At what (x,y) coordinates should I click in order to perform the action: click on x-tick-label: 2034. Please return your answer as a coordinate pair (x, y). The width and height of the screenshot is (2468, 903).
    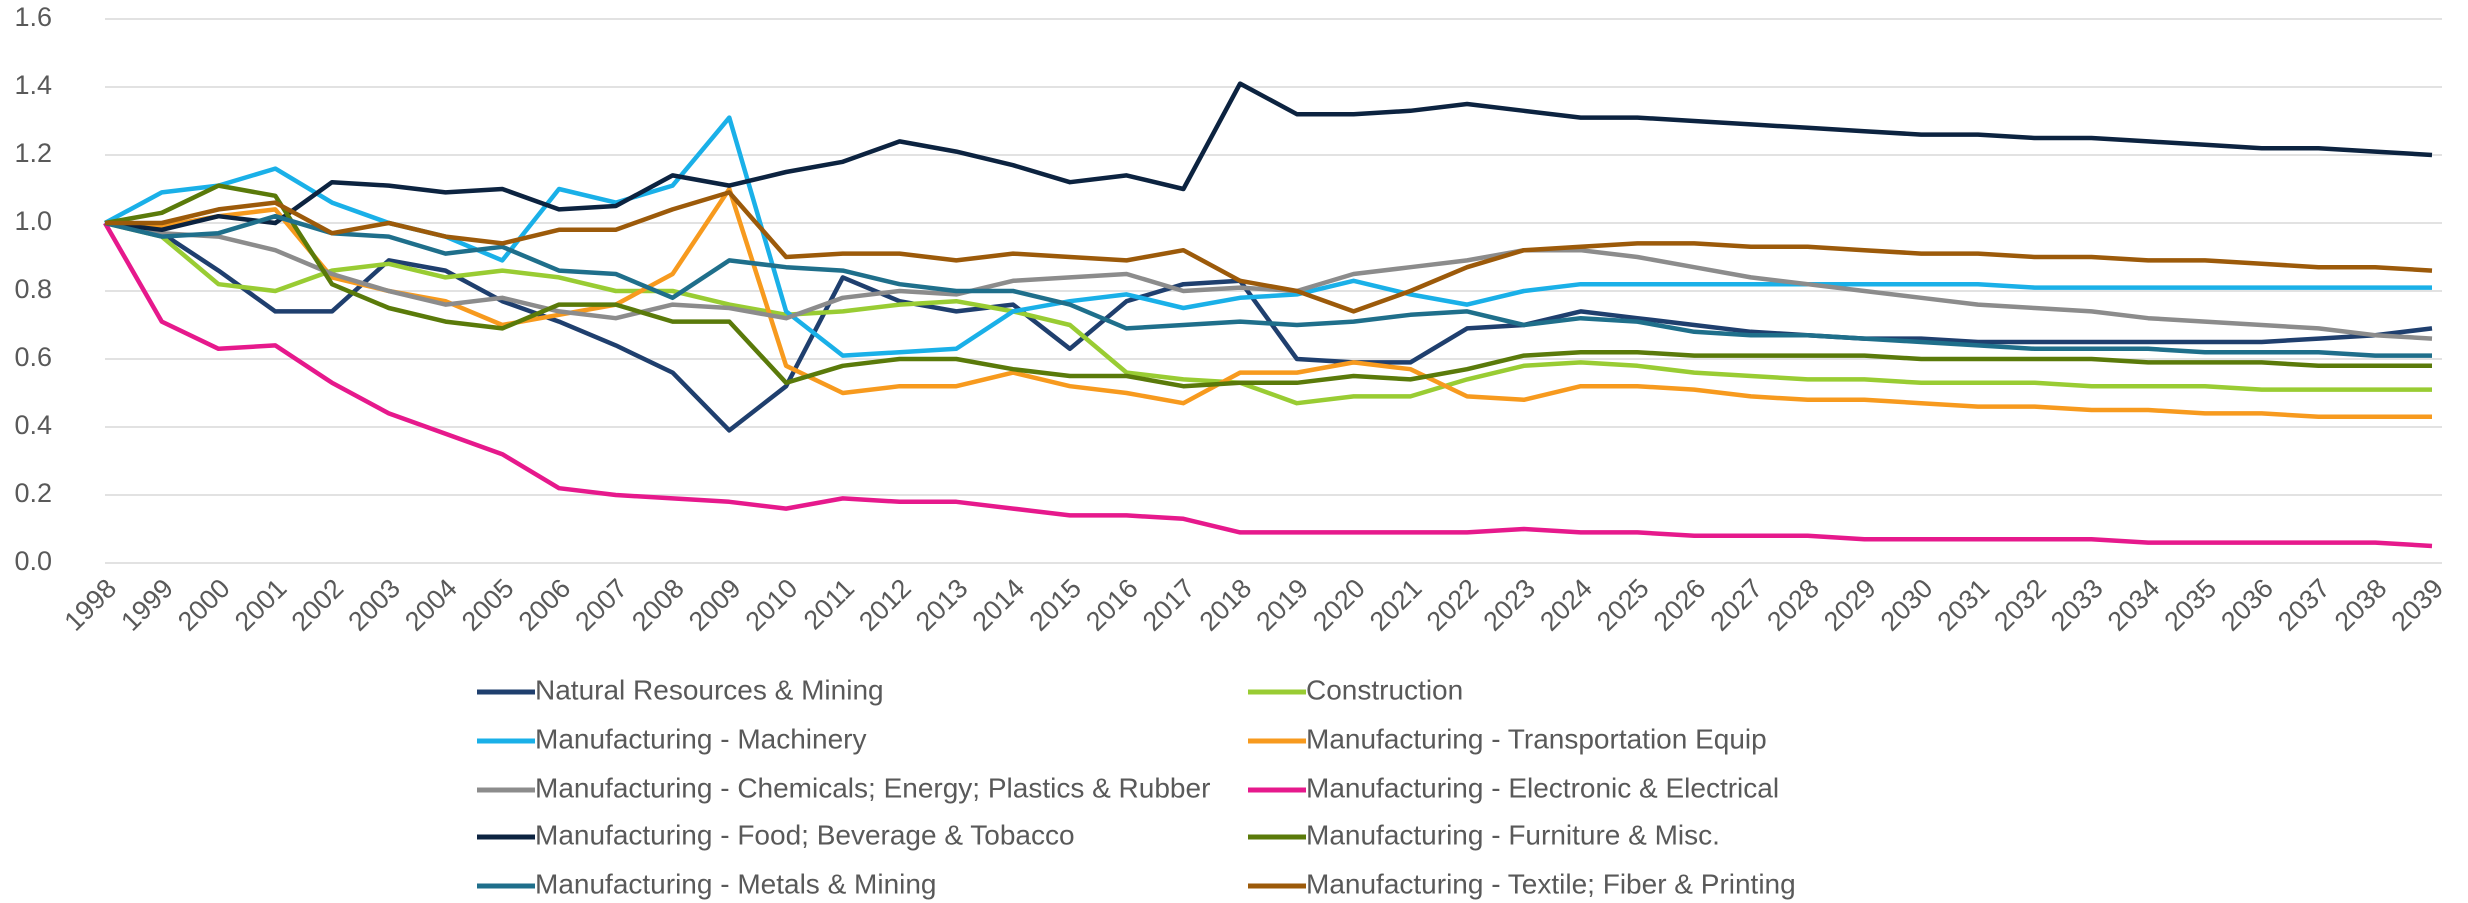
    Looking at the image, I should click on (2134, 605).